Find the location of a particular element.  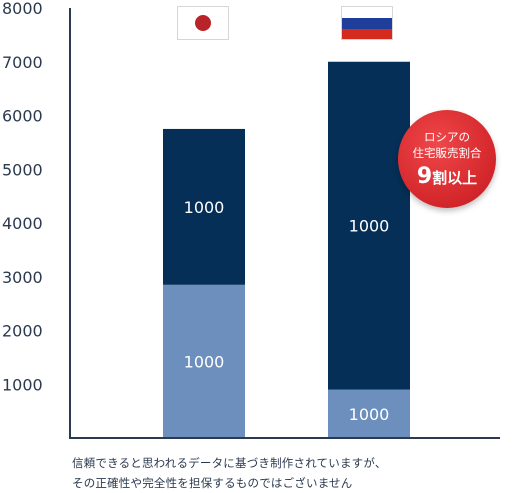

y-tick-label: 5000 is located at coordinates (22, 169).